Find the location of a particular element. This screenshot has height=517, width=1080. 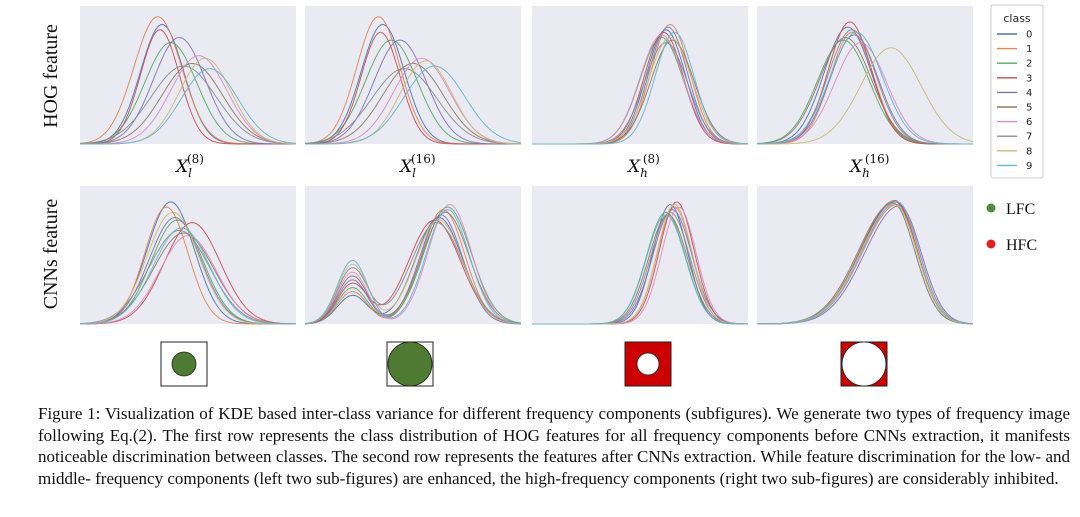

mask-hfc-small is located at coordinates (648, 364).